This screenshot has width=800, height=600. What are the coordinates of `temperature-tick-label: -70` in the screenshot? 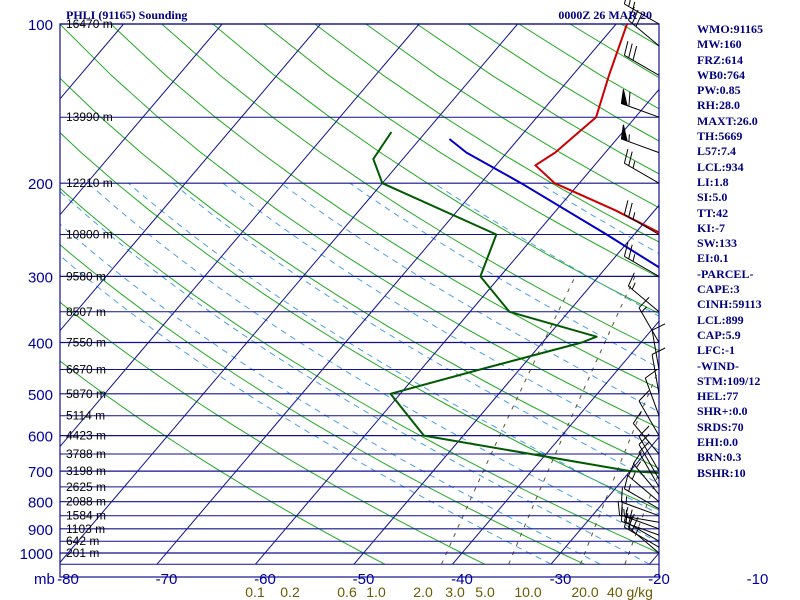 It's located at (167, 579).